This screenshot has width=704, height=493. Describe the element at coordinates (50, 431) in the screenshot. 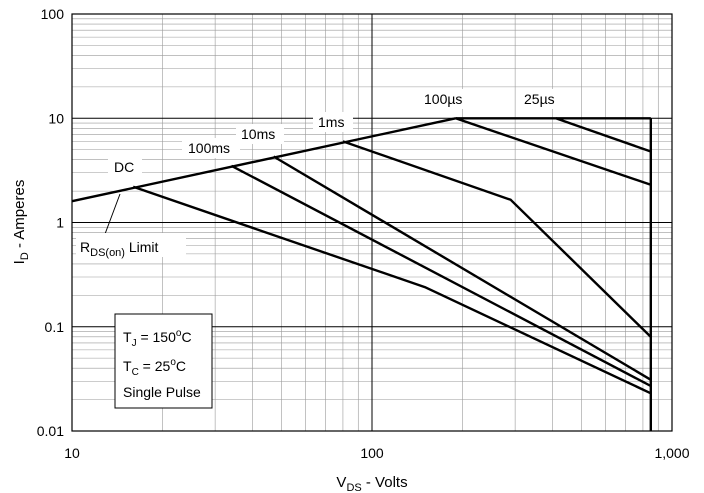

I see `y-tick-label: 0.01` at that location.